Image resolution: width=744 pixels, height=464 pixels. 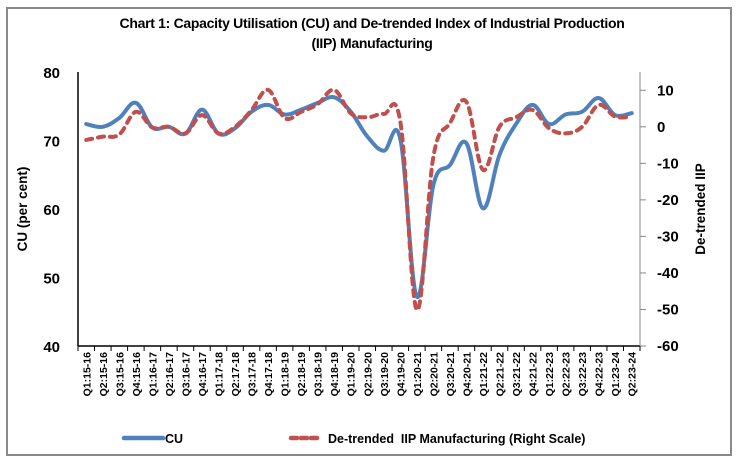 I want to click on x-tick-label: Q2:21-22, so click(x=501, y=374).